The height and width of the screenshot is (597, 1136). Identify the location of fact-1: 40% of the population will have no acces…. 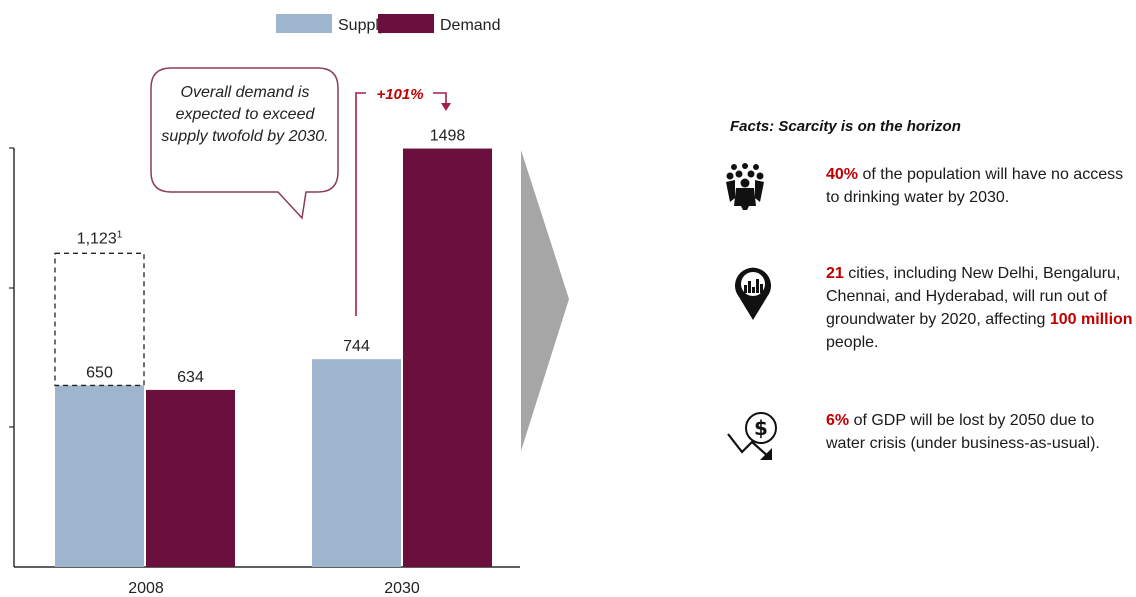
(981, 186).